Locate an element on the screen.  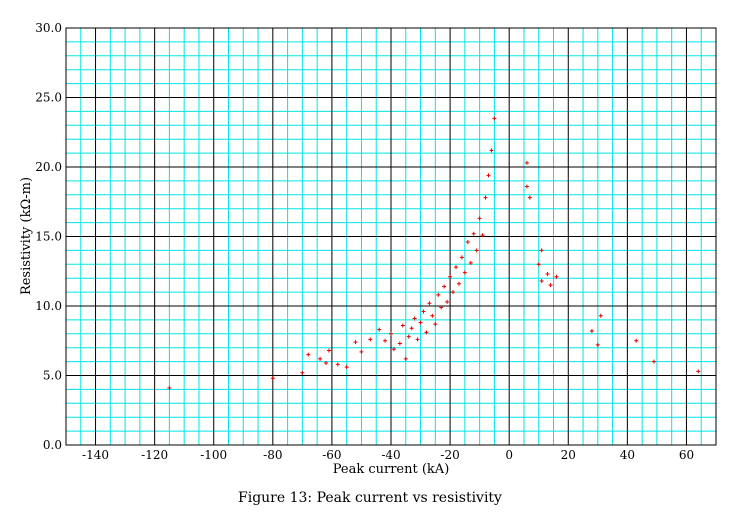
x-tick-label: -120 is located at coordinates (154, 455).